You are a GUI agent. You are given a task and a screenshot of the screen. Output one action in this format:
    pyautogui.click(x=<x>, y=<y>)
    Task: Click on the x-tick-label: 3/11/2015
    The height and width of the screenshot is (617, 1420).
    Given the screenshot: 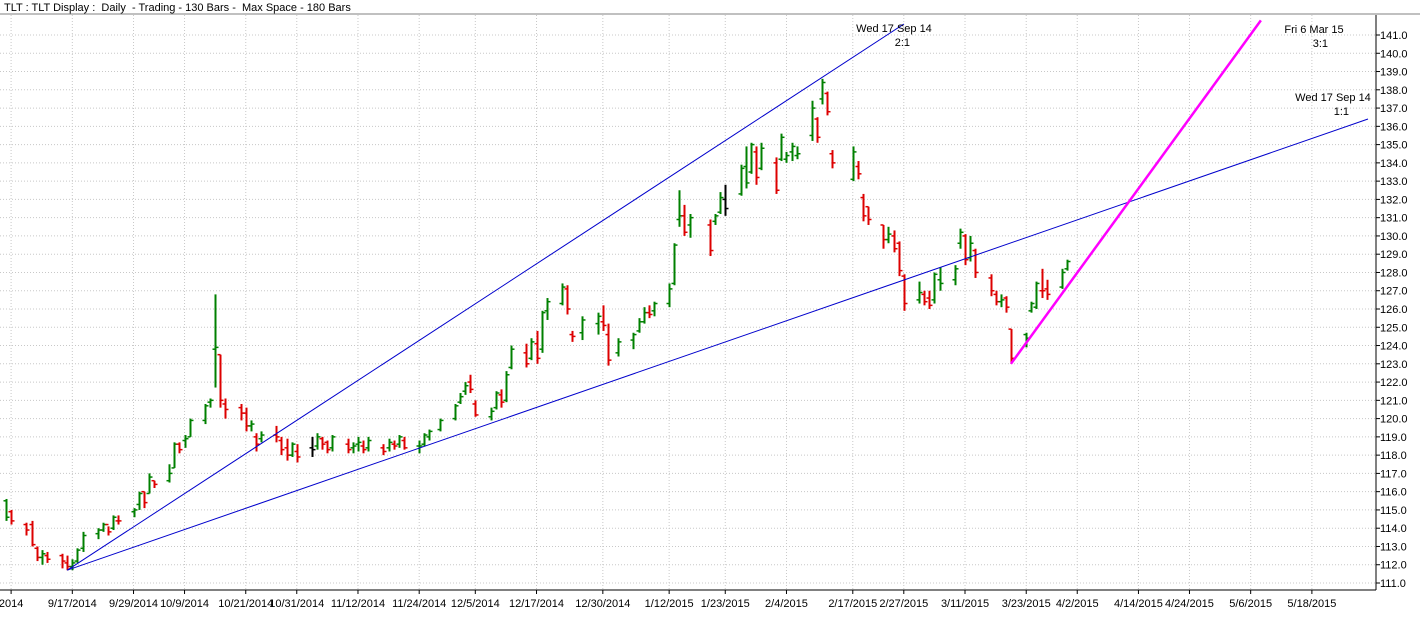 What is the action you would take?
    pyautogui.click(x=965, y=604)
    